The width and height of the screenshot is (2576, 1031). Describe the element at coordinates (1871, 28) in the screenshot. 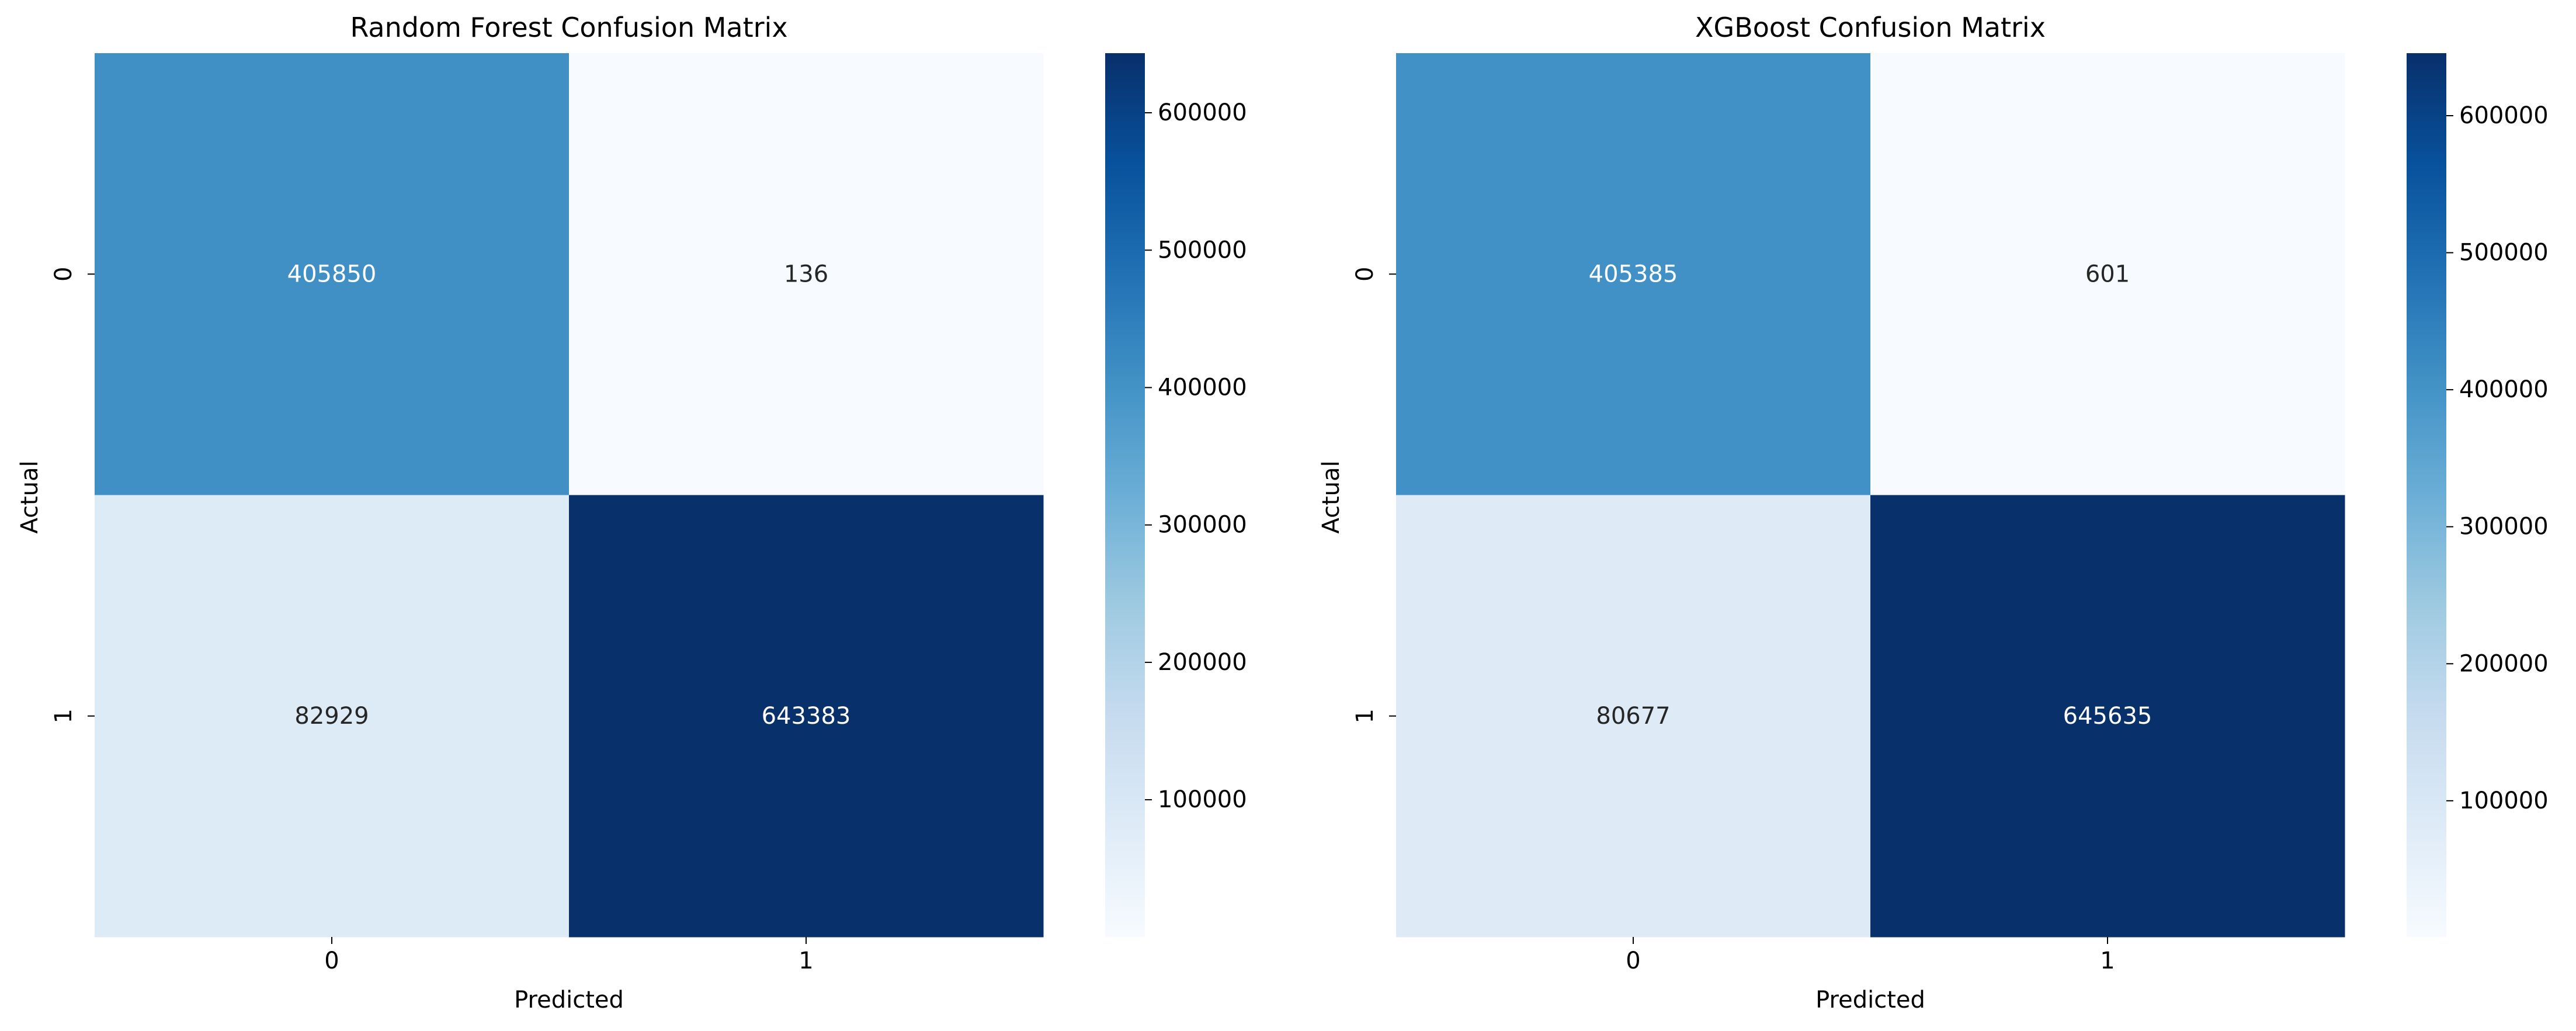

I see `chart-title: XGBoost Confusion Matrix` at that location.